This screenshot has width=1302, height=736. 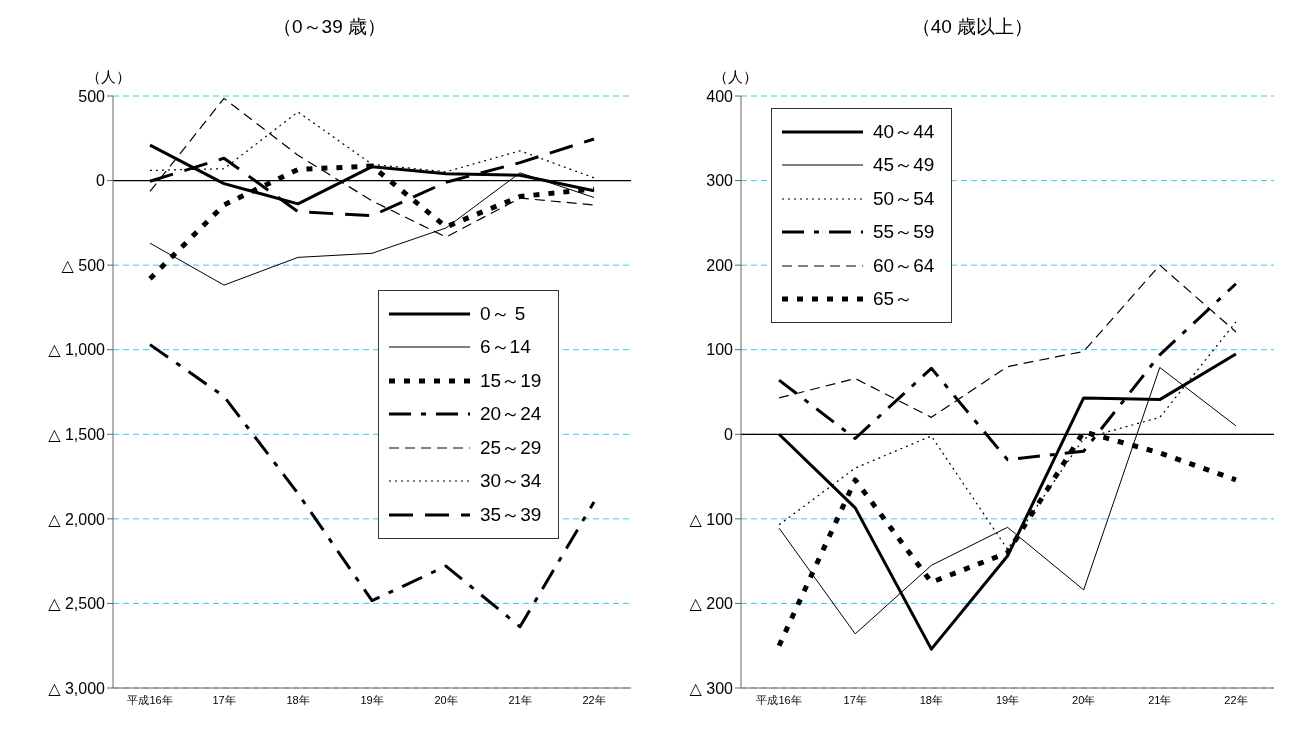 What do you see at coordinates (506, 347) in the screenshot?
I see `legend-label: 6～14` at bounding box center [506, 347].